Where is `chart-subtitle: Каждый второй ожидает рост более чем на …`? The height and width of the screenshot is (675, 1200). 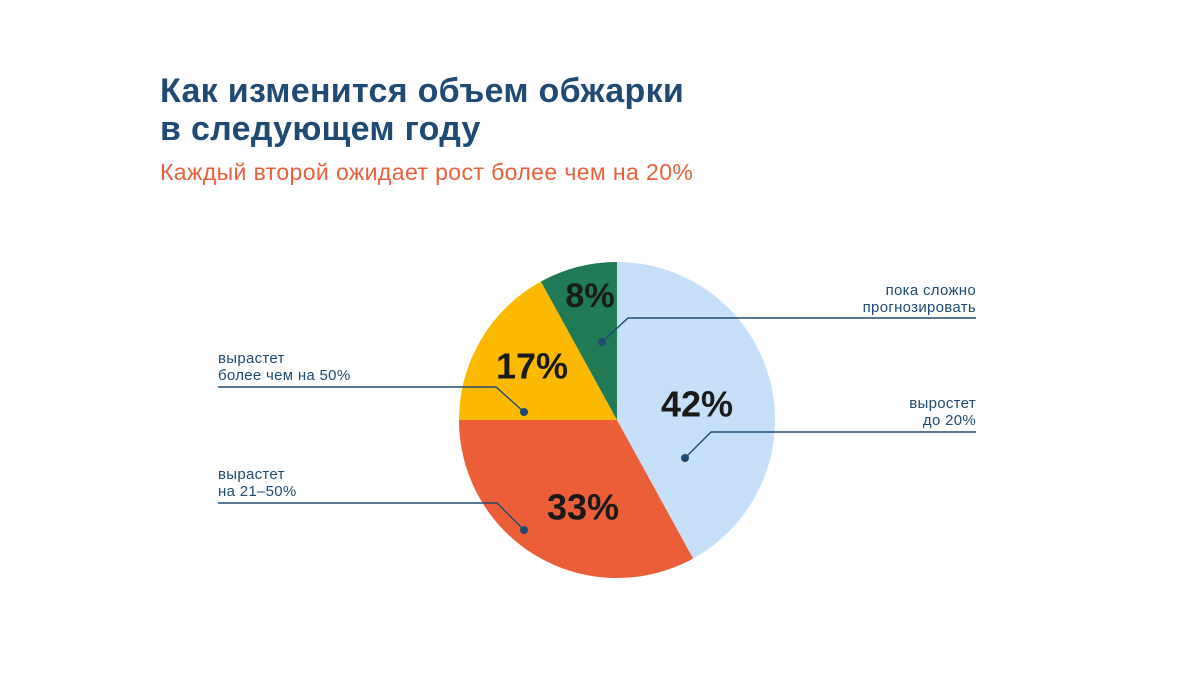
chart-subtitle: Каждый второй ожидает рост более чем на … is located at coordinates (427, 172).